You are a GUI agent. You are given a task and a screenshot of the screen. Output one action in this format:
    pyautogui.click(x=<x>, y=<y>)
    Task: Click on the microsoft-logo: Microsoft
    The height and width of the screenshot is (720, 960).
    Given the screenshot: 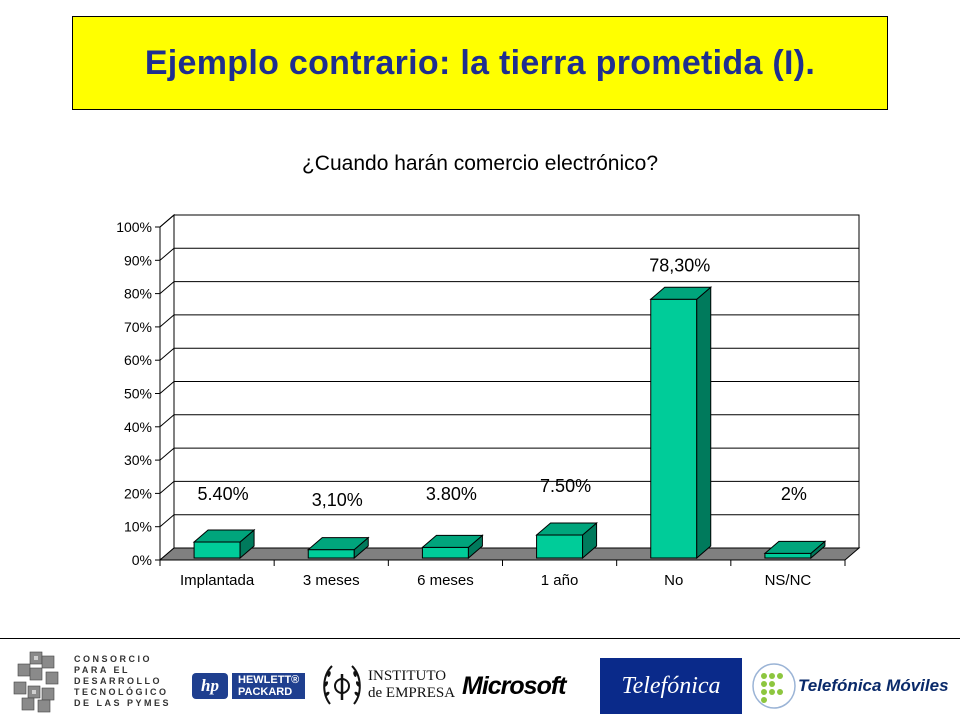 What is the action you would take?
    pyautogui.click(x=514, y=686)
    